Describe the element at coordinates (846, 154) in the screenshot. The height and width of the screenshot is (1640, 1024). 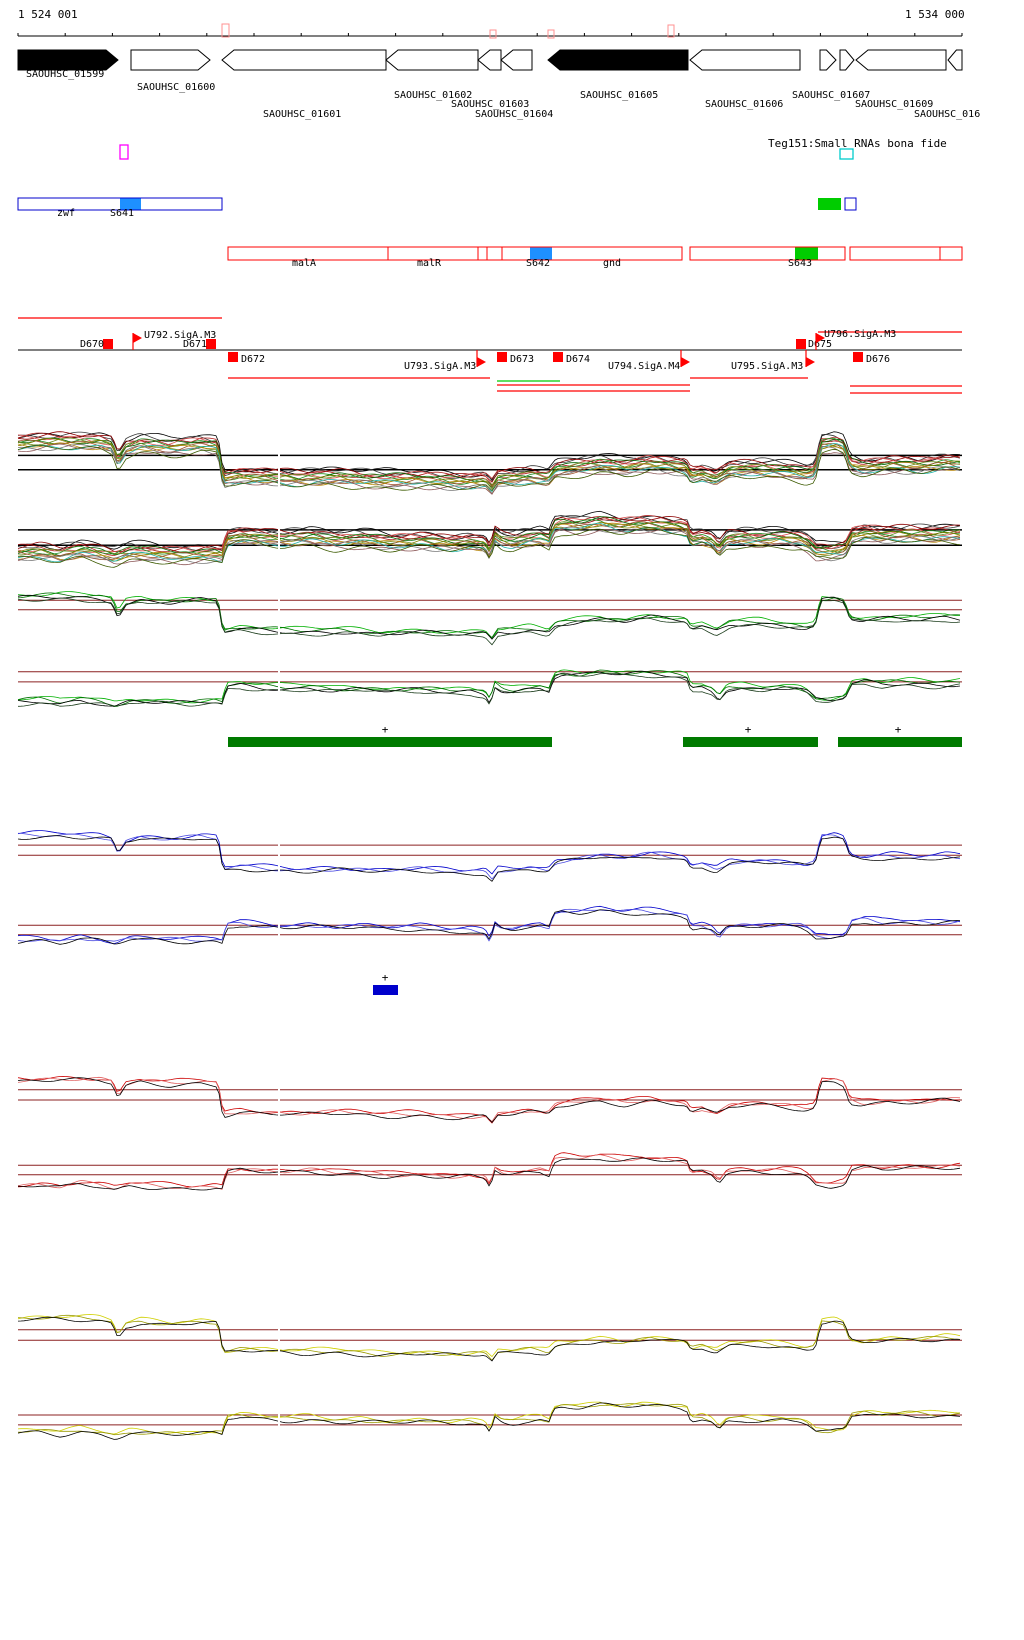
I see `teg151-srna-box` at that location.